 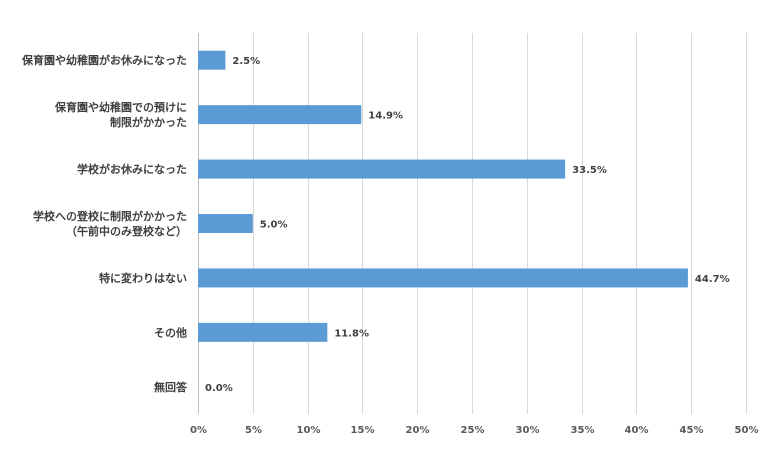 What do you see at coordinates (692, 430) in the screenshot?
I see `x-tick-label: 45%` at bounding box center [692, 430].